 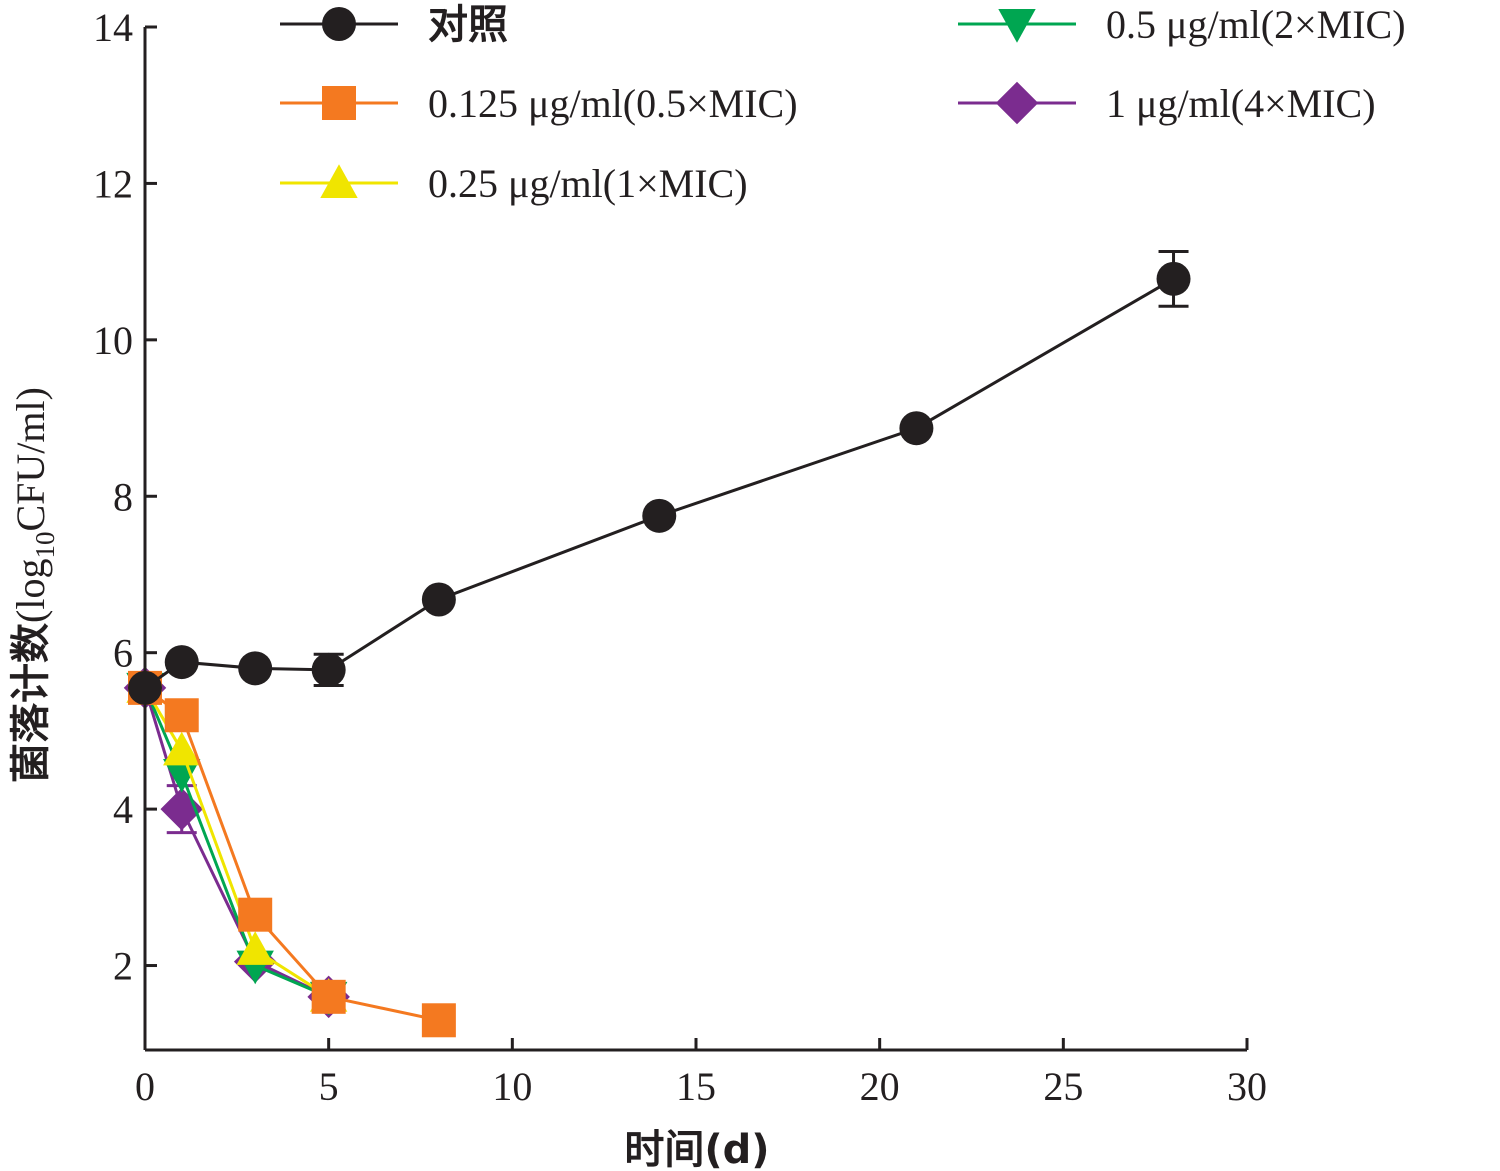 I want to click on x-tick-label: 10, so click(x=512, y=1086).